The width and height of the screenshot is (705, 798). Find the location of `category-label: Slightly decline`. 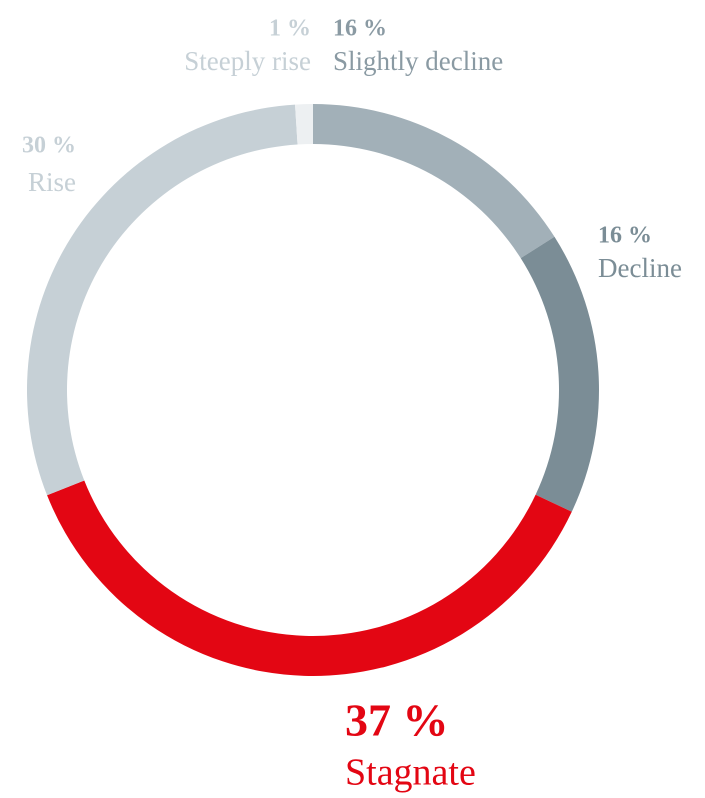

category-label: Slightly decline is located at coordinates (418, 61).